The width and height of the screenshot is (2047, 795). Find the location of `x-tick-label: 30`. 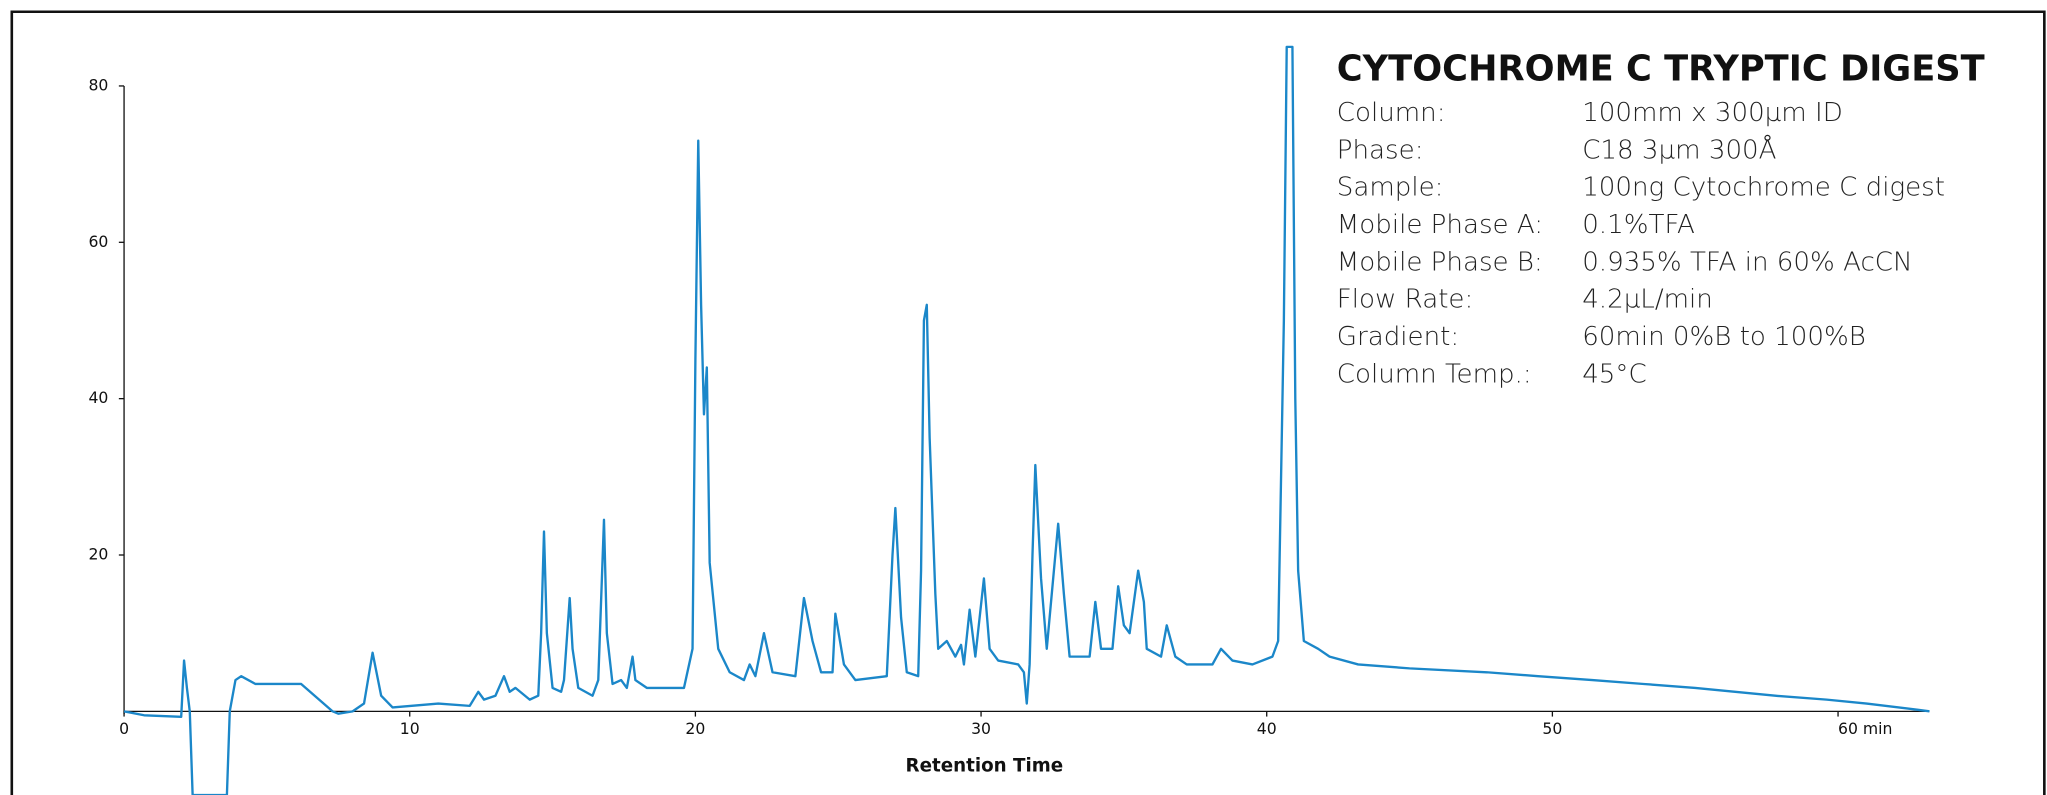

x-tick-label: 30 is located at coordinates (981, 728).